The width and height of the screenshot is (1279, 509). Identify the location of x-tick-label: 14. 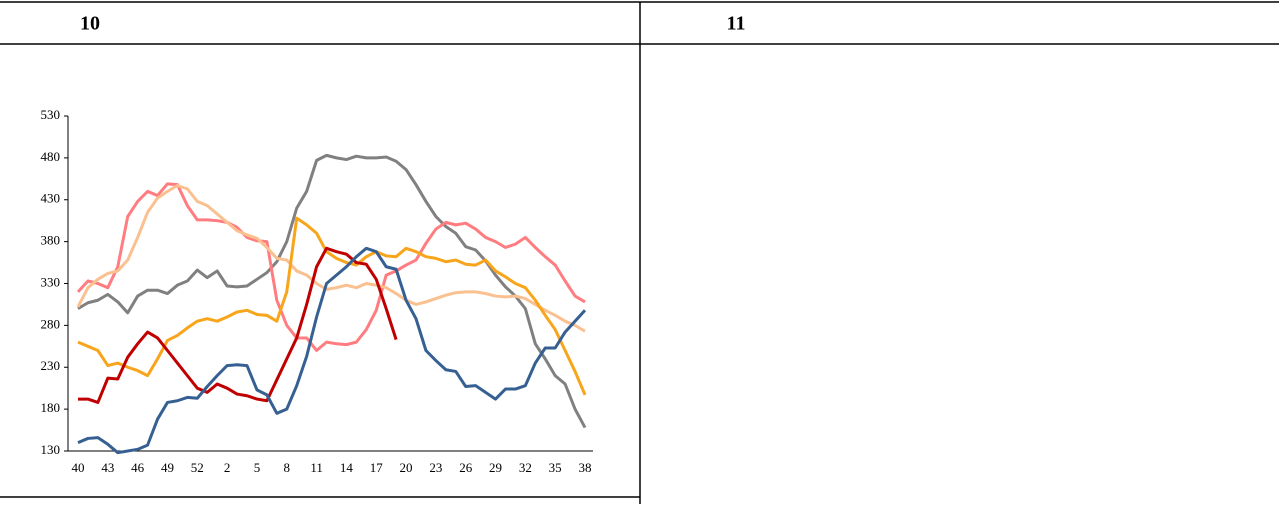
(347, 467).